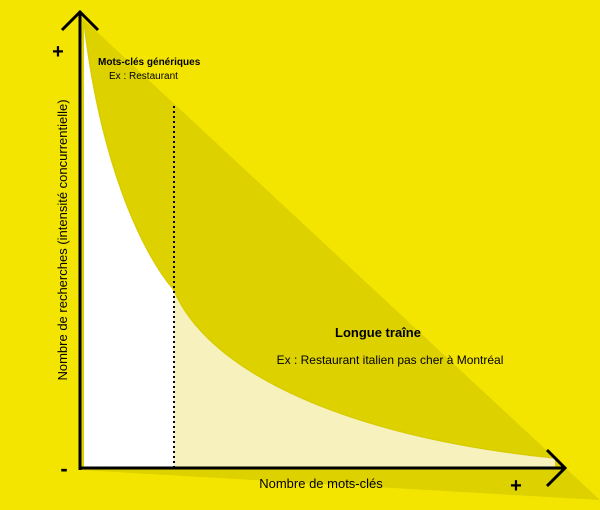 Image resolution: width=600 pixels, height=510 pixels. I want to click on y-axis-plus-sign: +, so click(58, 52).